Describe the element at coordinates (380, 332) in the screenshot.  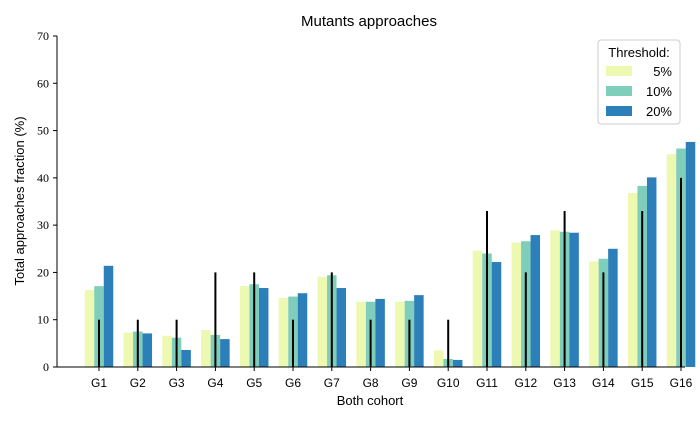
I see `bar-G8-20%` at that location.